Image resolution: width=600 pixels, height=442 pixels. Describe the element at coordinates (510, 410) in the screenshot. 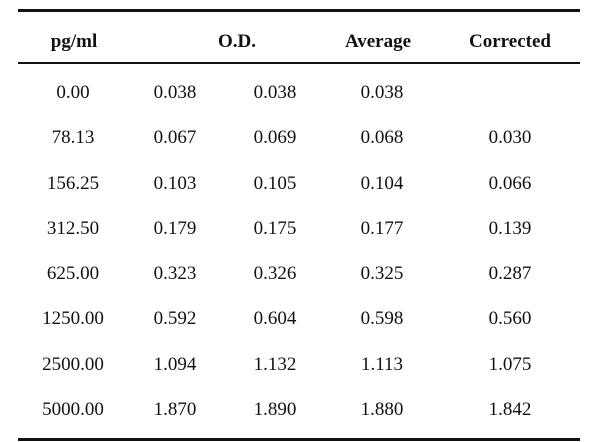

I see `cell-corrected: 1.842` at that location.